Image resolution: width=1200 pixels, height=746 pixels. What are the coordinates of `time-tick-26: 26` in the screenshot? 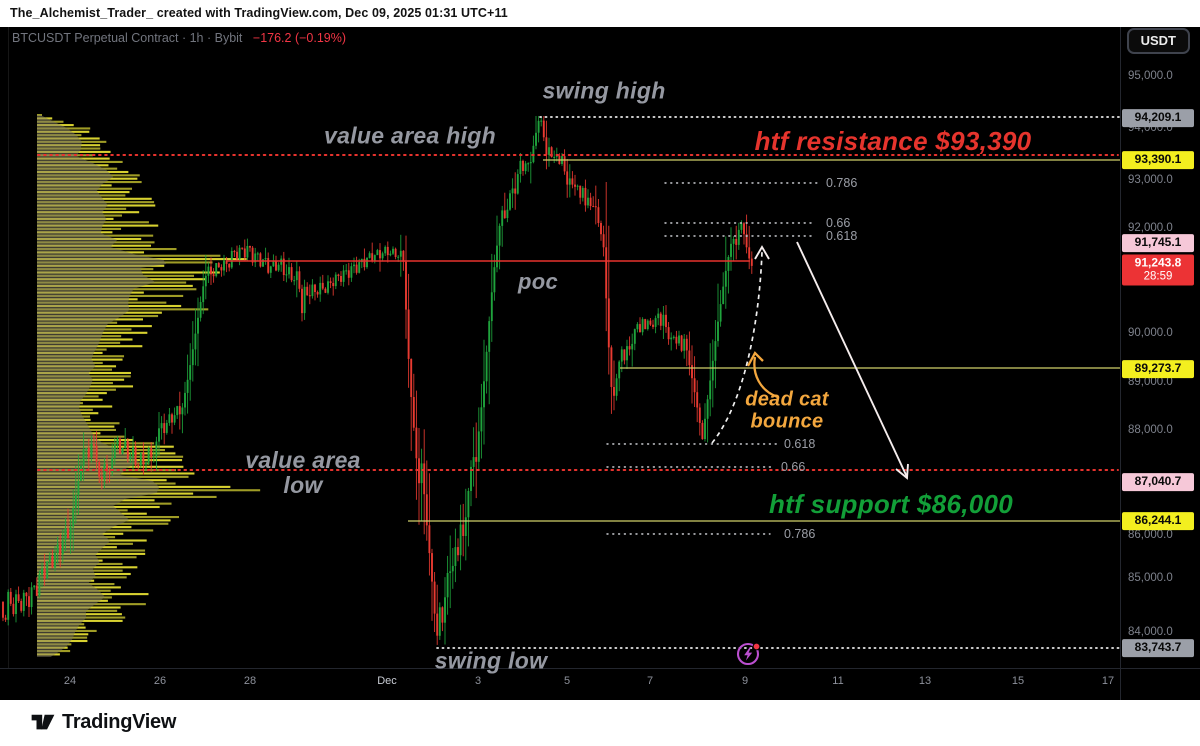 It's located at (160, 681).